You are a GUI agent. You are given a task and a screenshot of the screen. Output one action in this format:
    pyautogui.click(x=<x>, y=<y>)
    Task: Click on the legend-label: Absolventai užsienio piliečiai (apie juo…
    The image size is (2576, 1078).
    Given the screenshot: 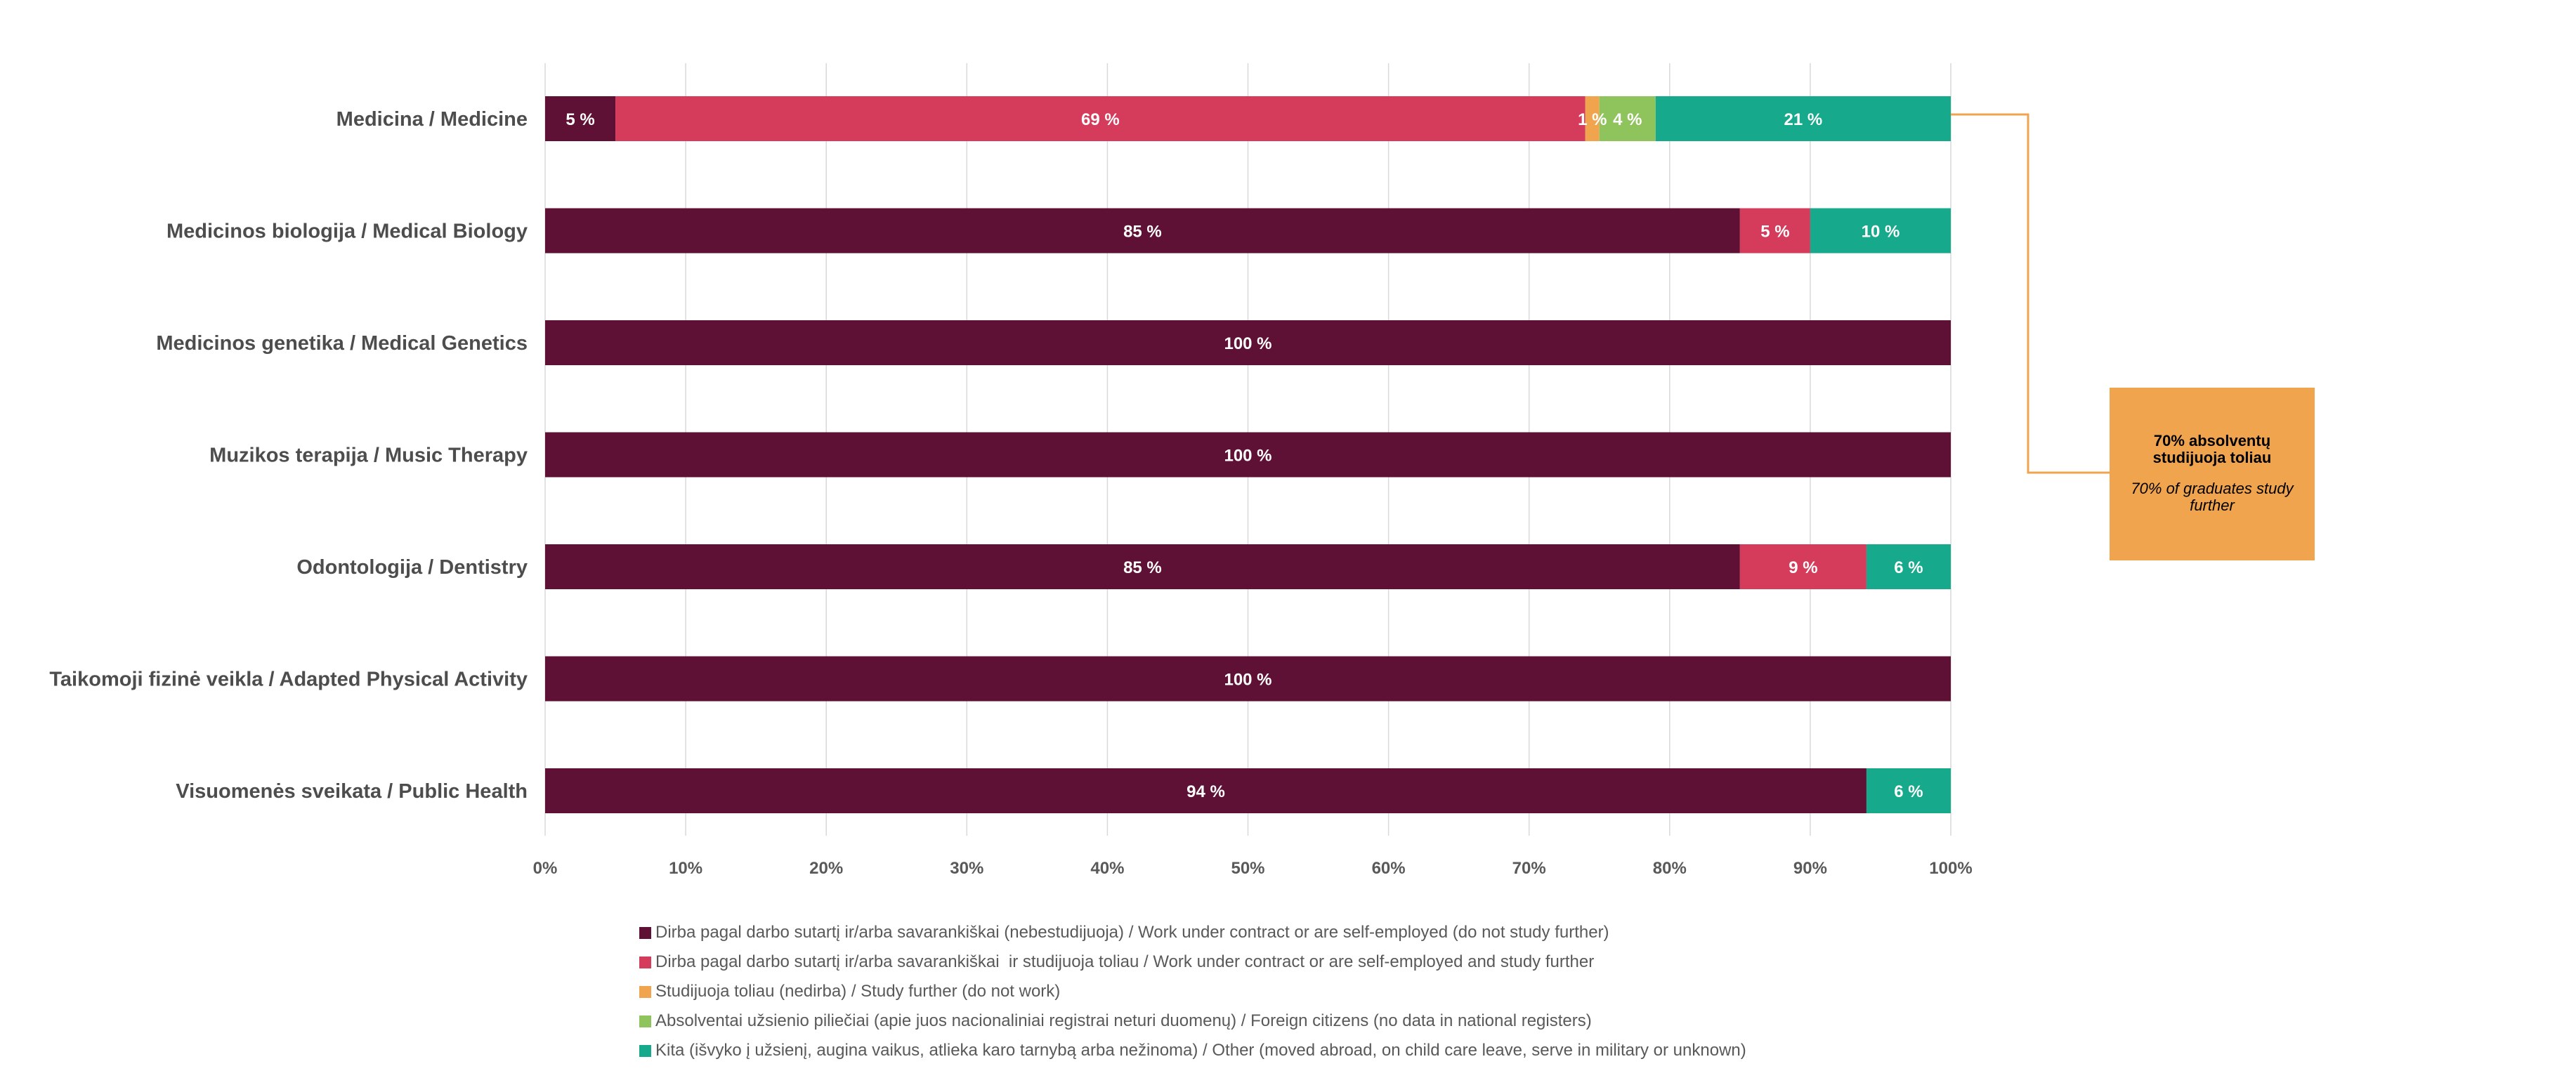 What is the action you would take?
    pyautogui.click(x=1123, y=1020)
    